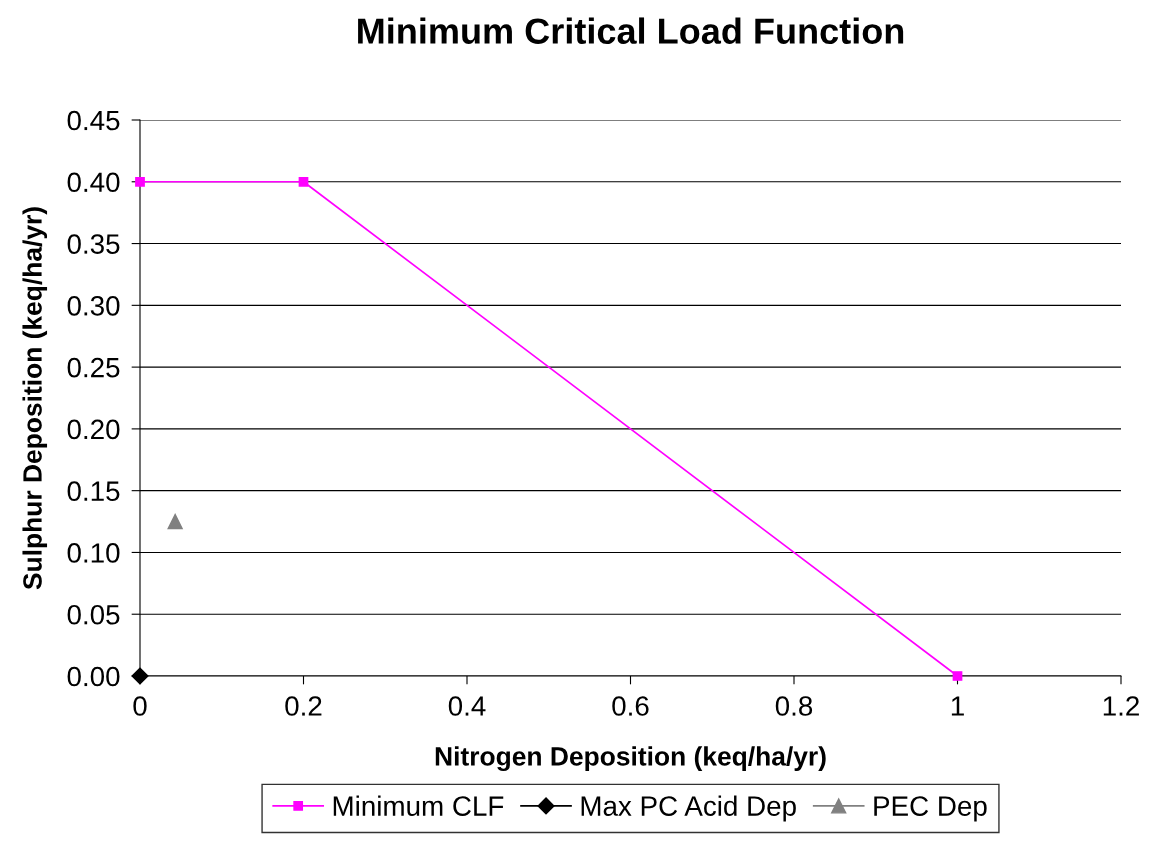 Image resolution: width=1152 pixels, height=860 pixels. What do you see at coordinates (93, 429) in the screenshot?
I see `y-tick-label: 0.20` at bounding box center [93, 429].